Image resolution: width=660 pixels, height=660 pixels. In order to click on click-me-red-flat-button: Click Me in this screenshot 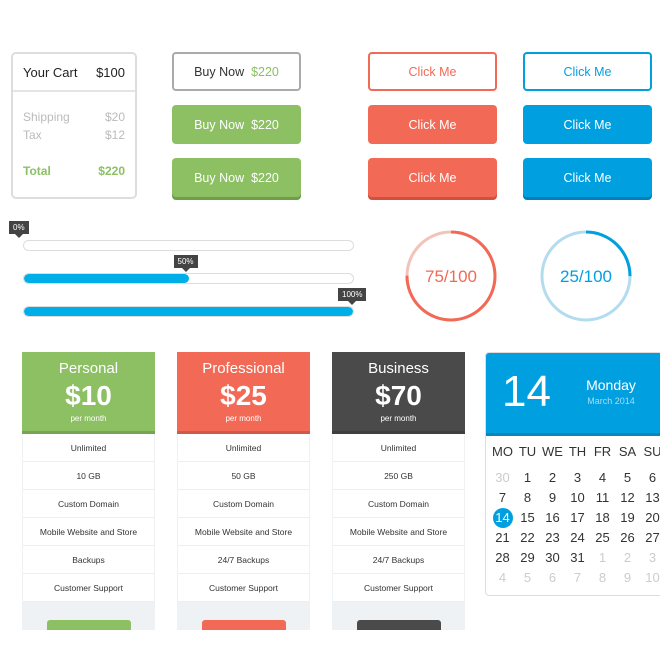, I will do `click(432, 124)`.